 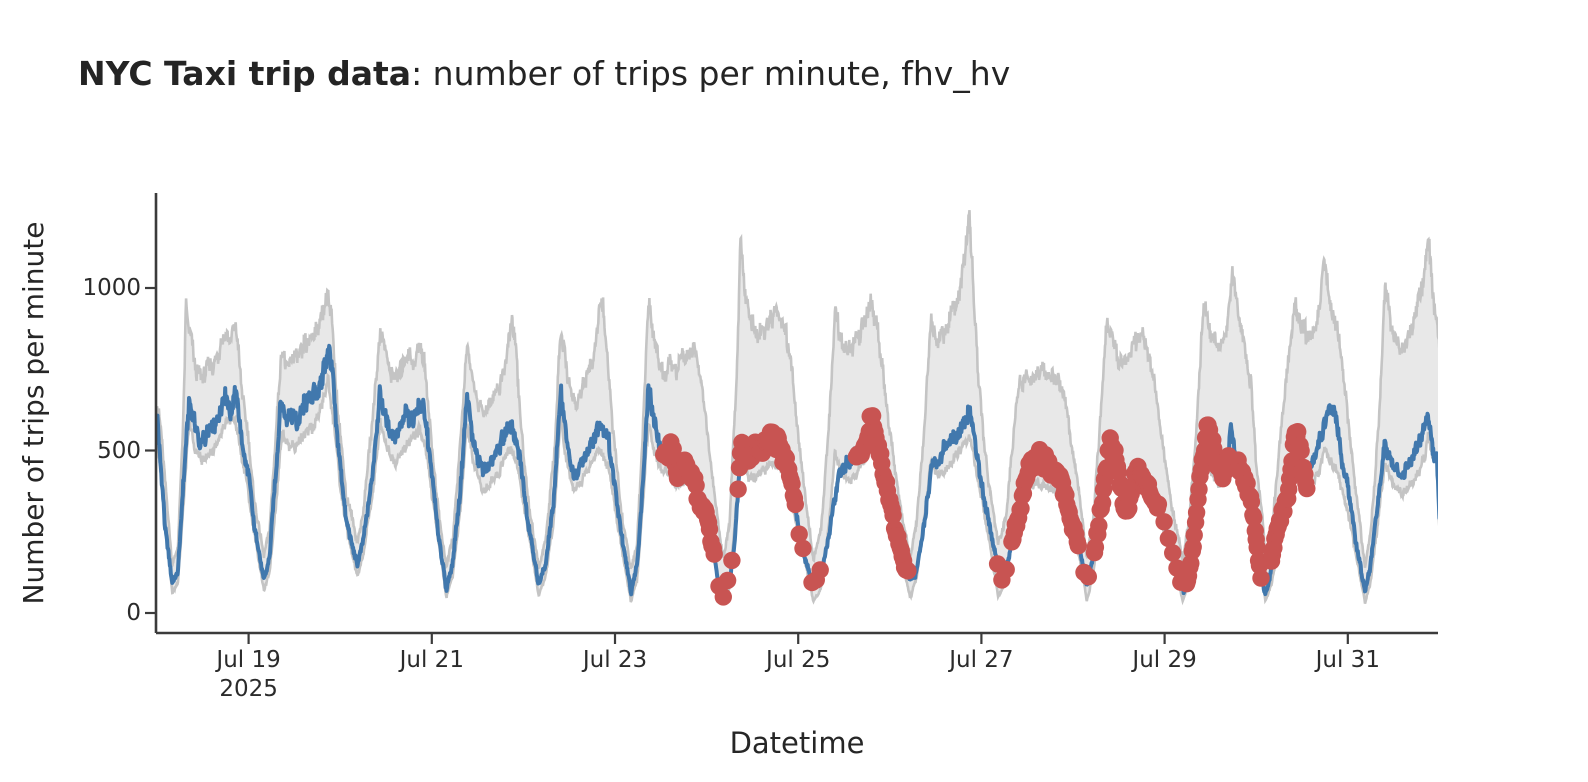 What do you see at coordinates (111, 288) in the screenshot?
I see `y-tick-label: 1000` at bounding box center [111, 288].